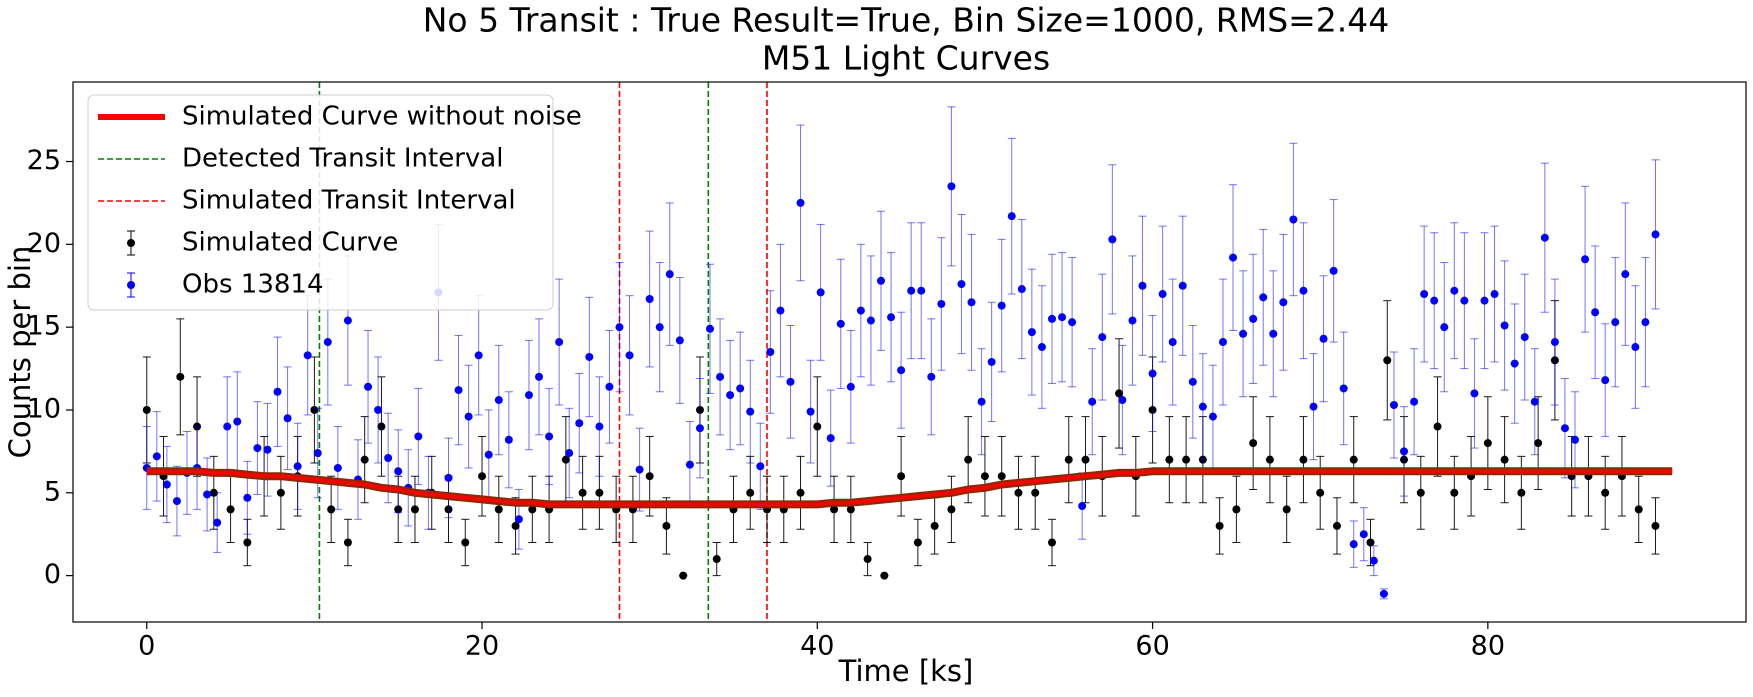 This screenshot has height=697, width=1753. I want to click on y-tick-label: 0, so click(52, 574).